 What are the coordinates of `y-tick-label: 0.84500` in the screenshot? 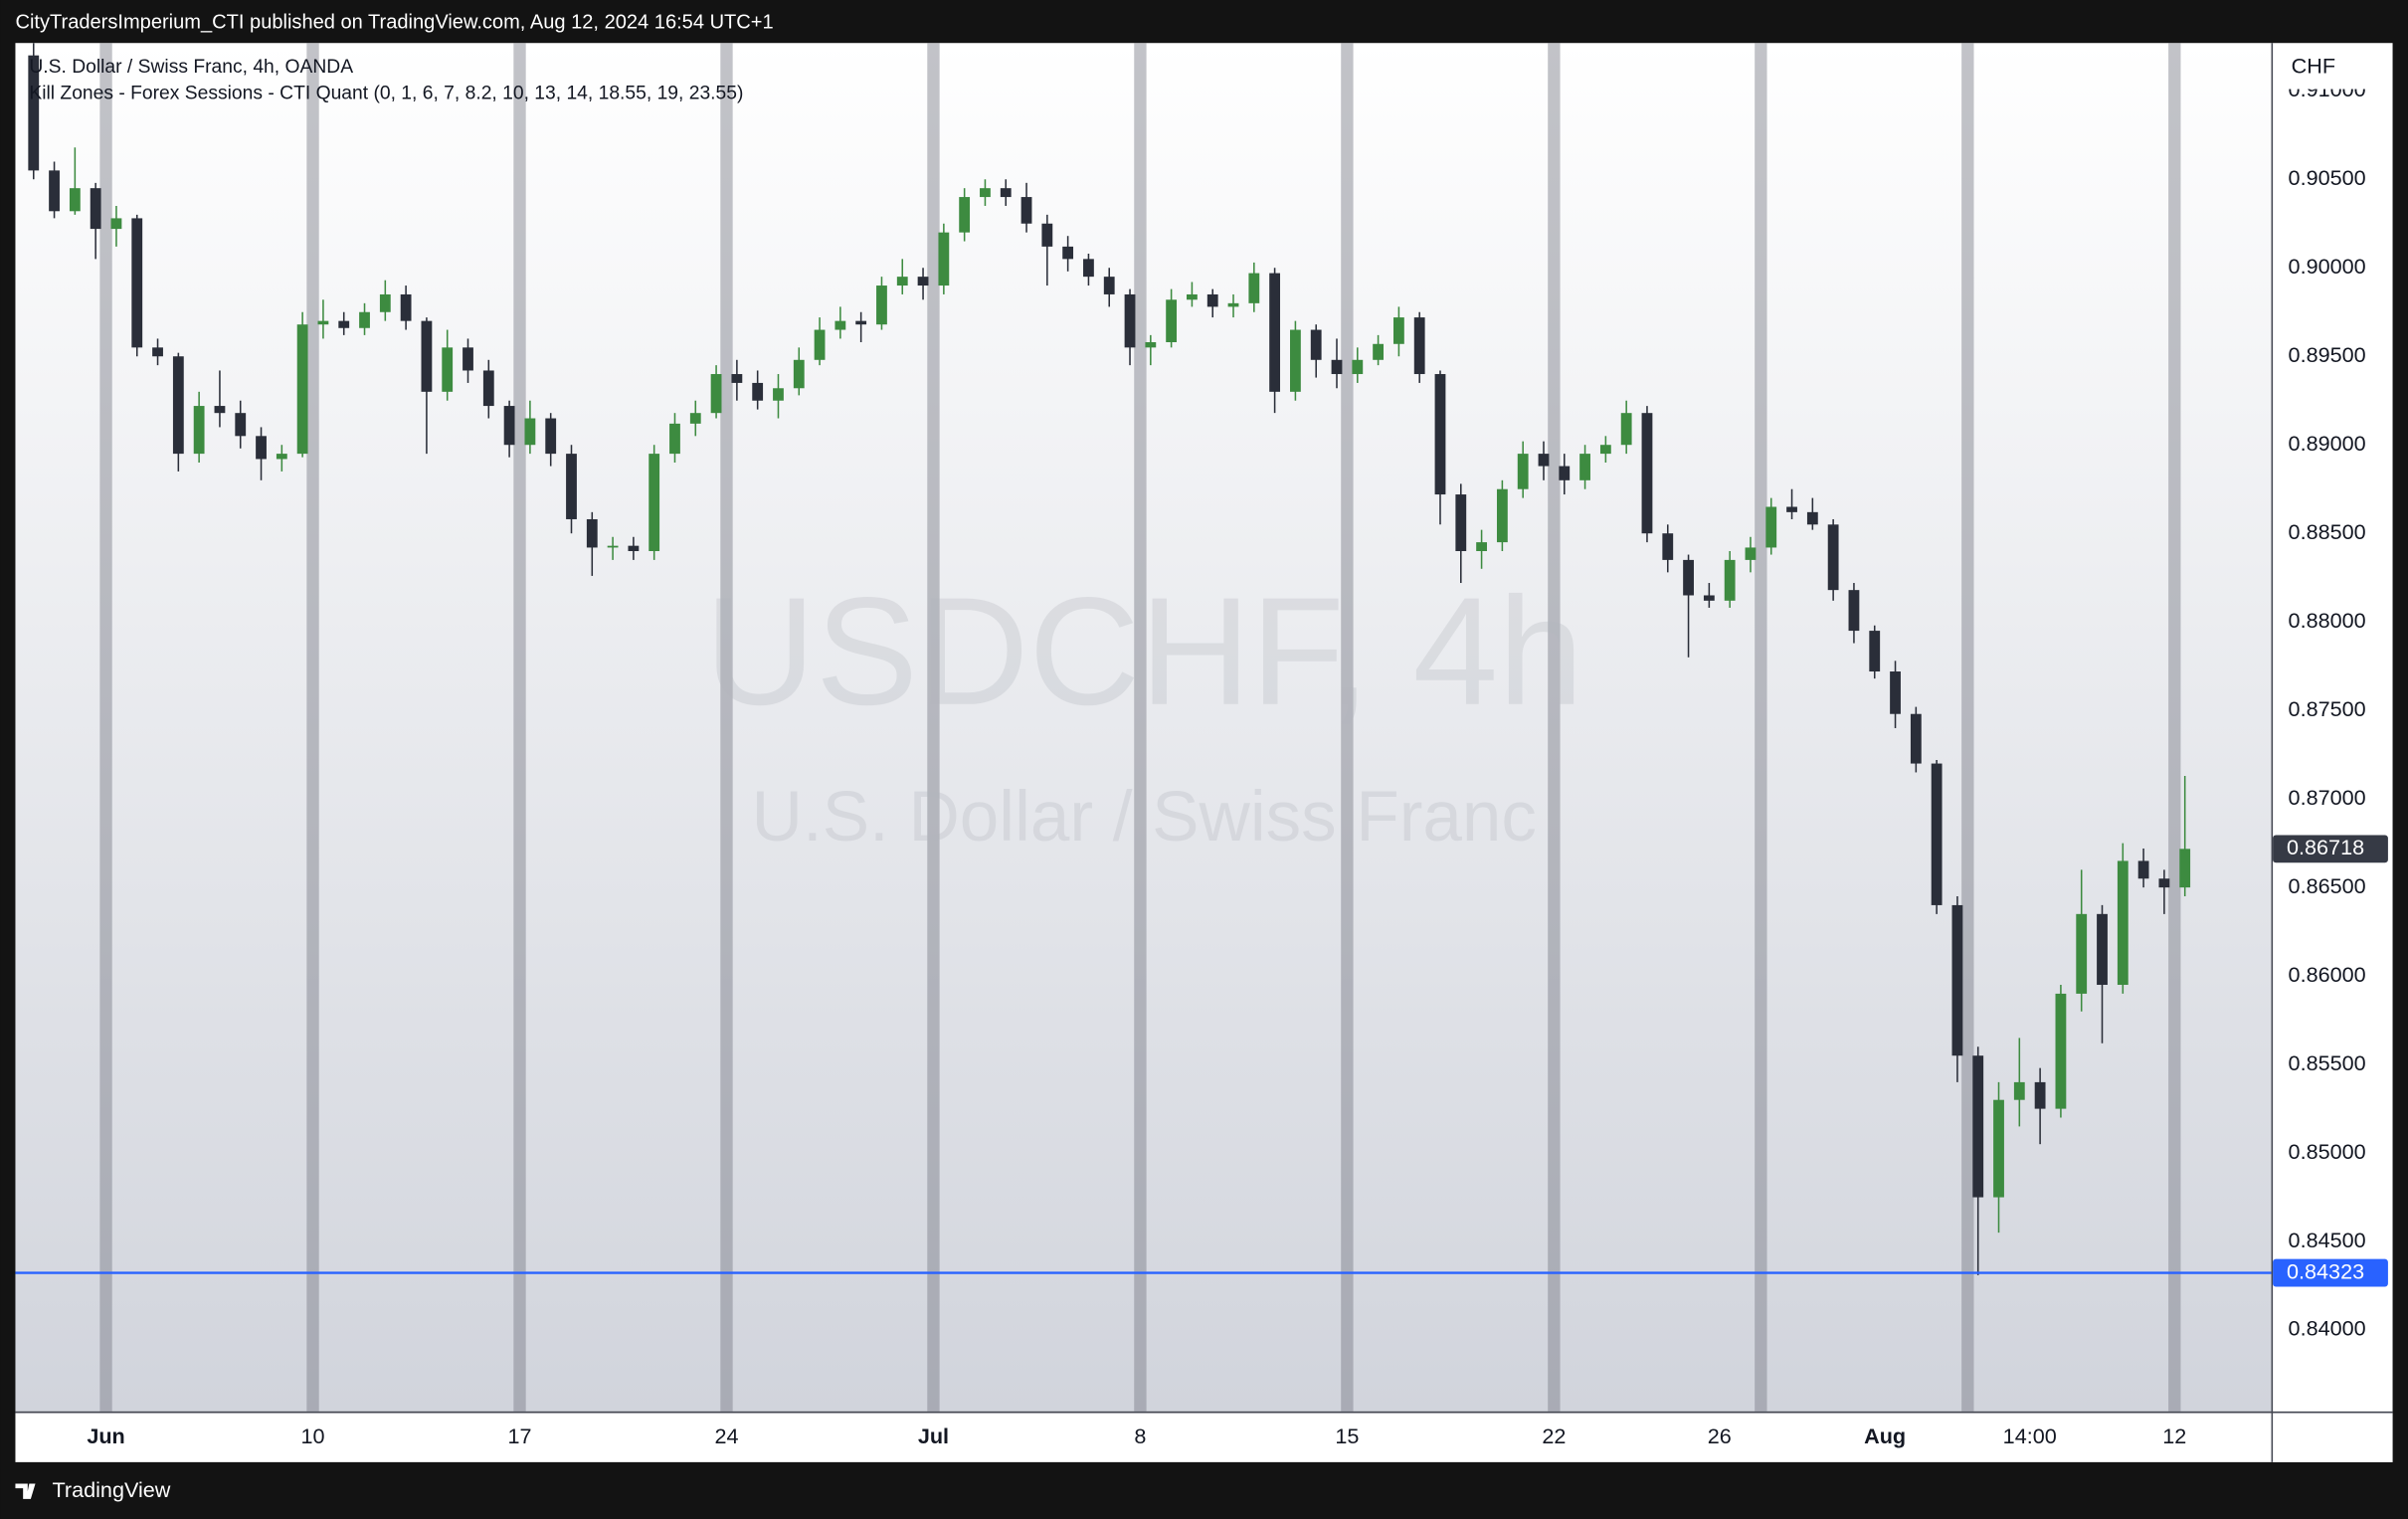 It's located at (2327, 1240).